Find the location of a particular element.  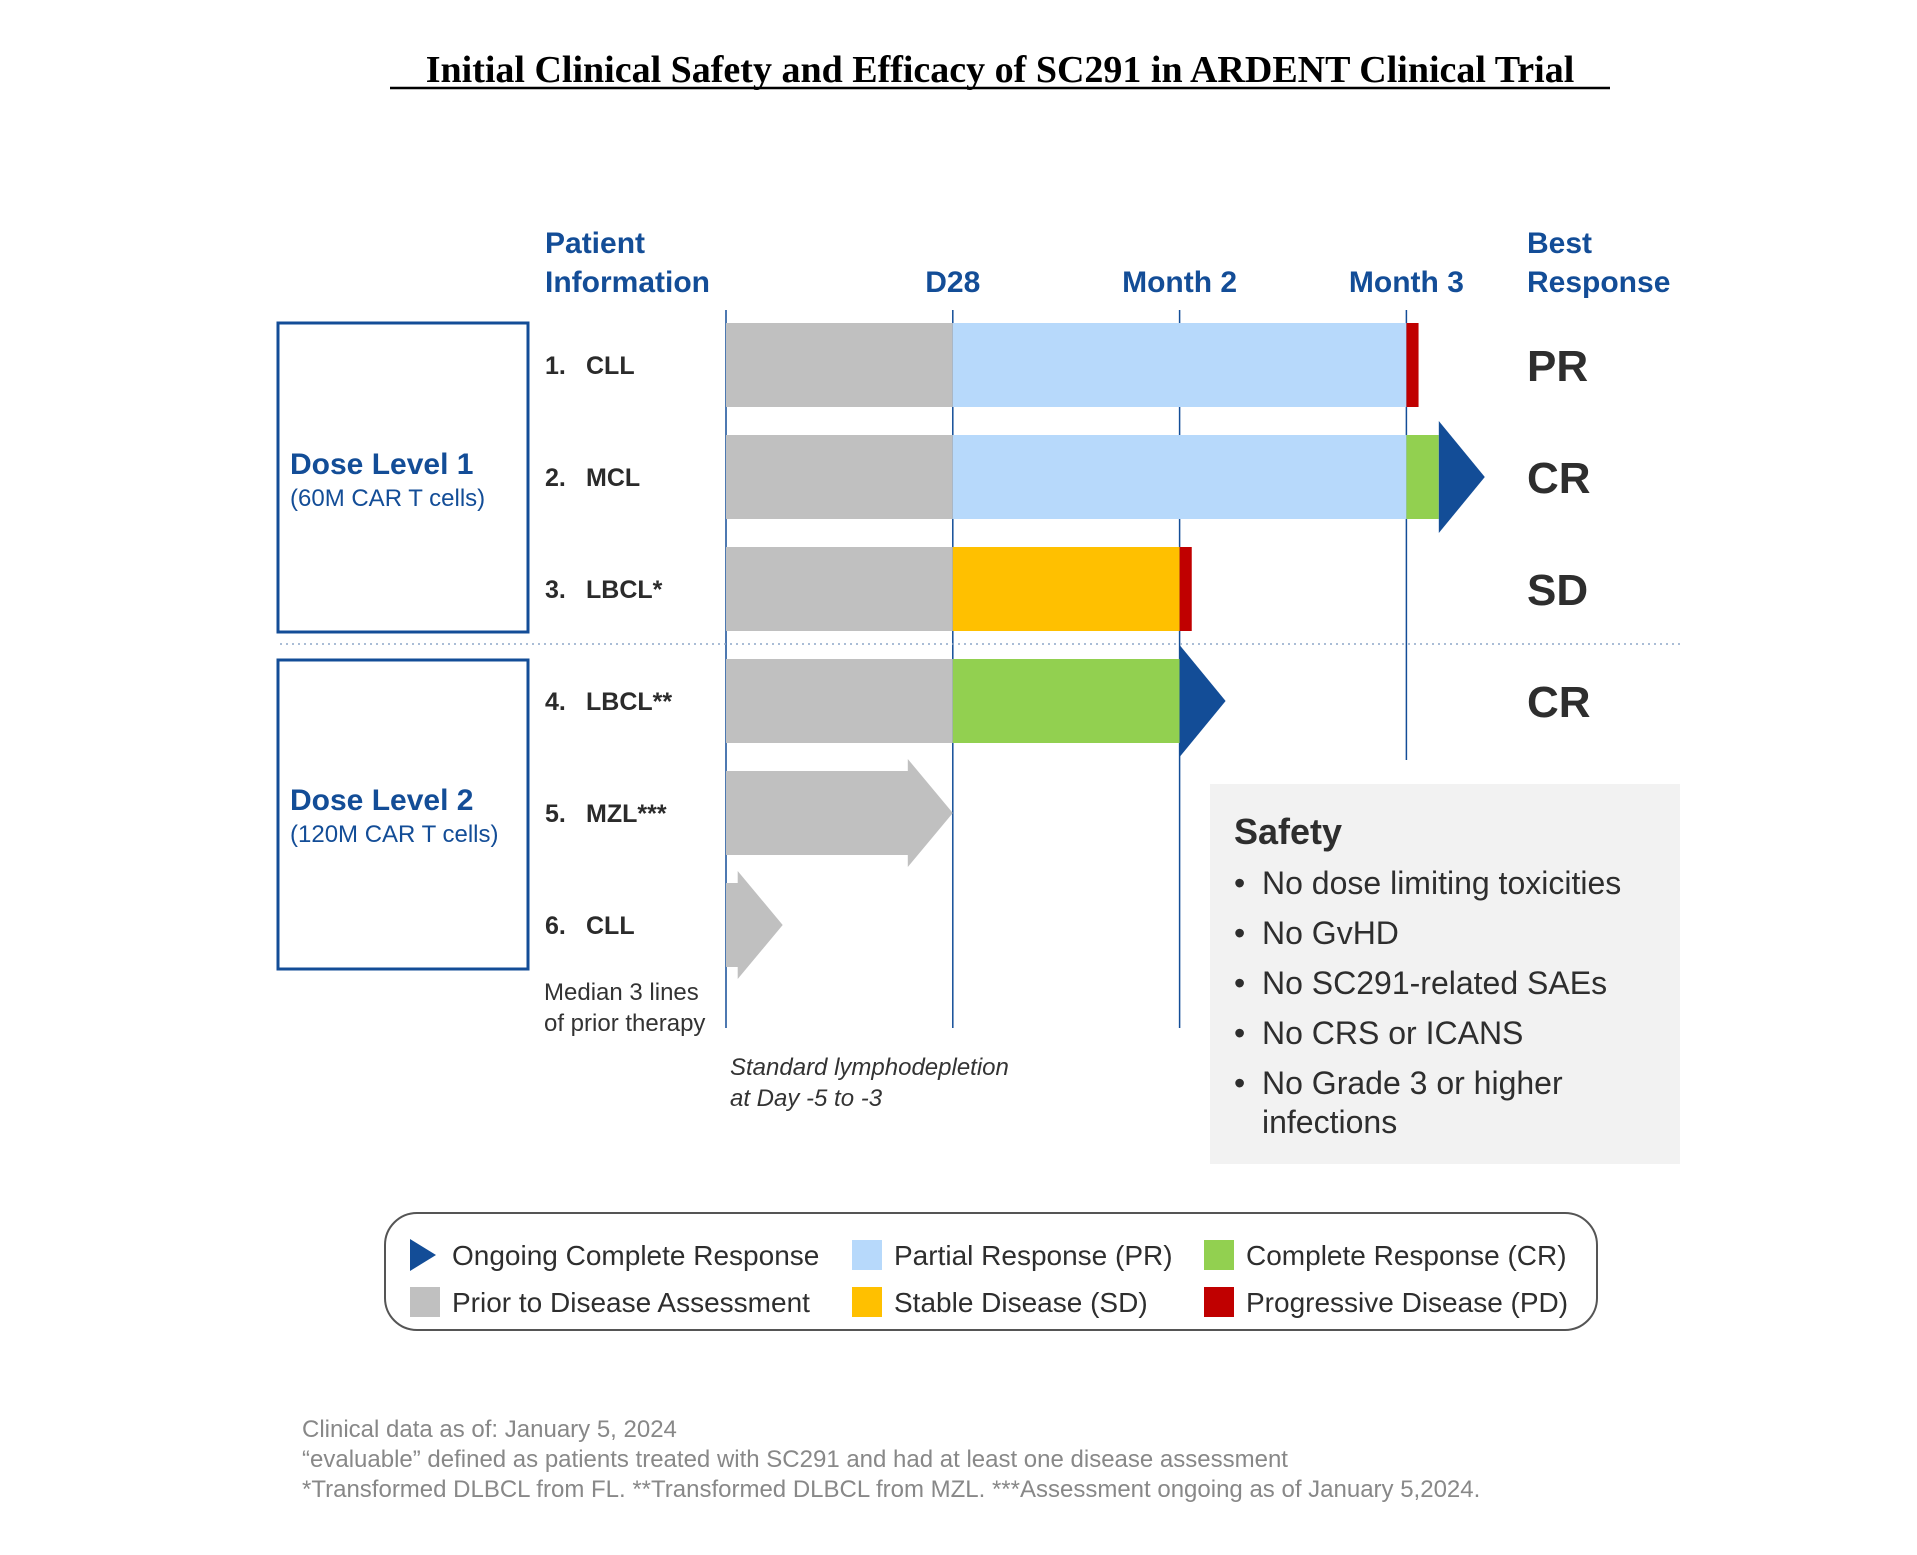

dose-level-1-box is located at coordinates (403, 477).